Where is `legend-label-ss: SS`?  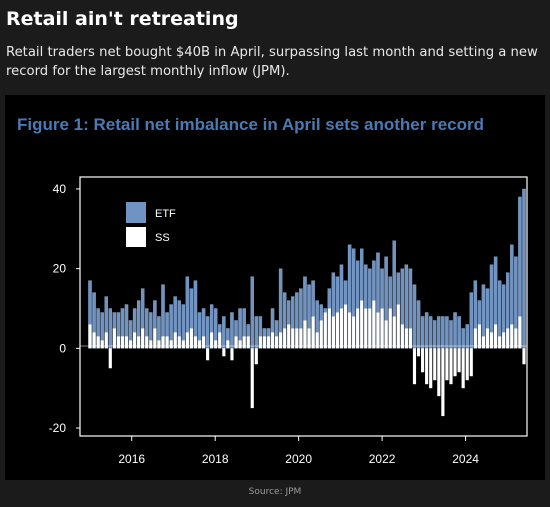
legend-label-ss: SS is located at coordinates (162, 238).